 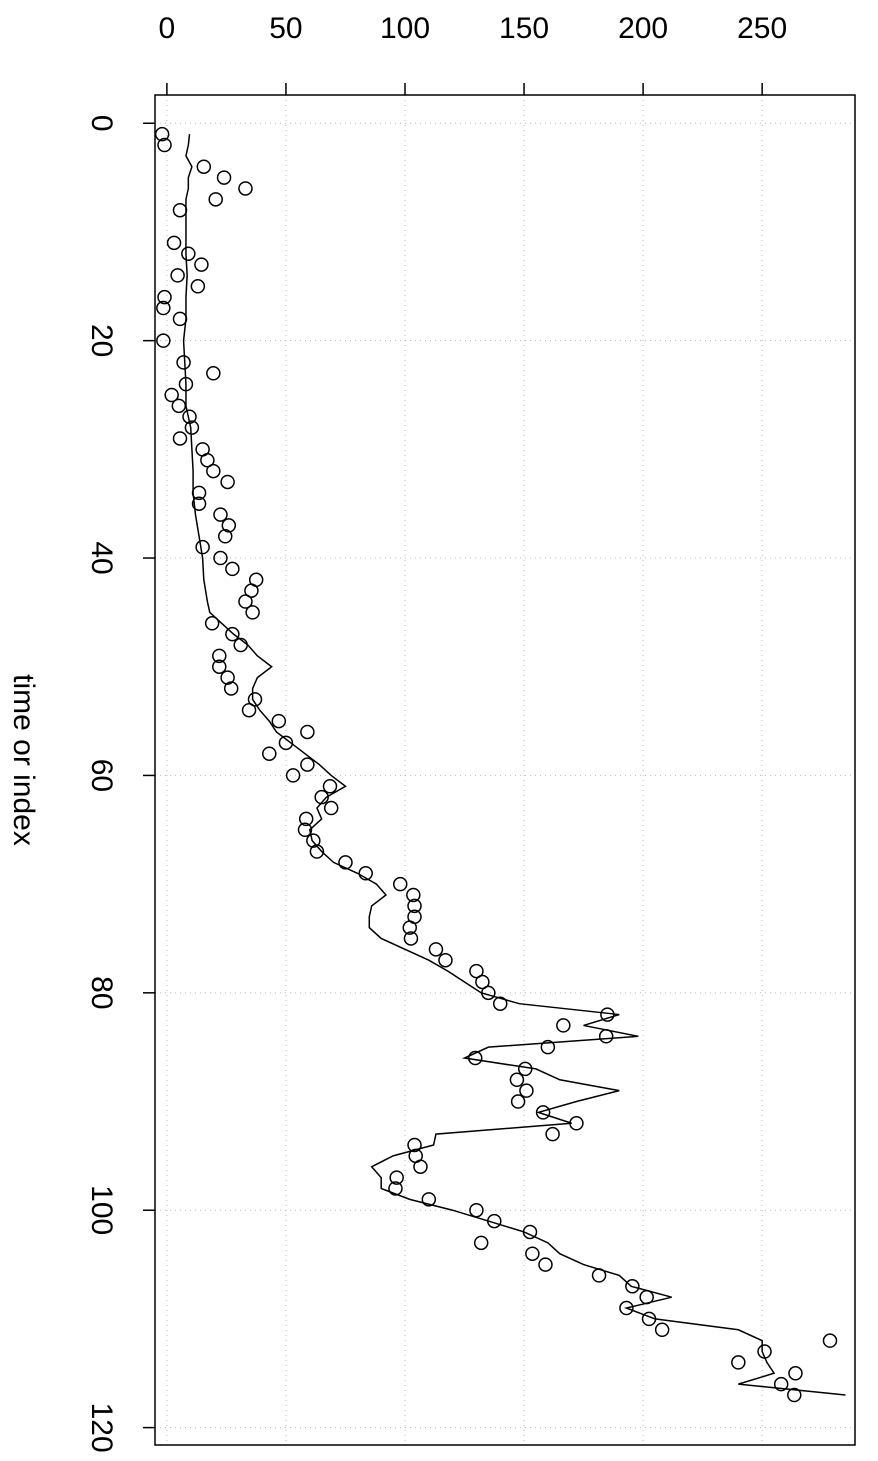 What do you see at coordinates (101, 992) in the screenshot?
I see `index-tick-label: 80` at bounding box center [101, 992].